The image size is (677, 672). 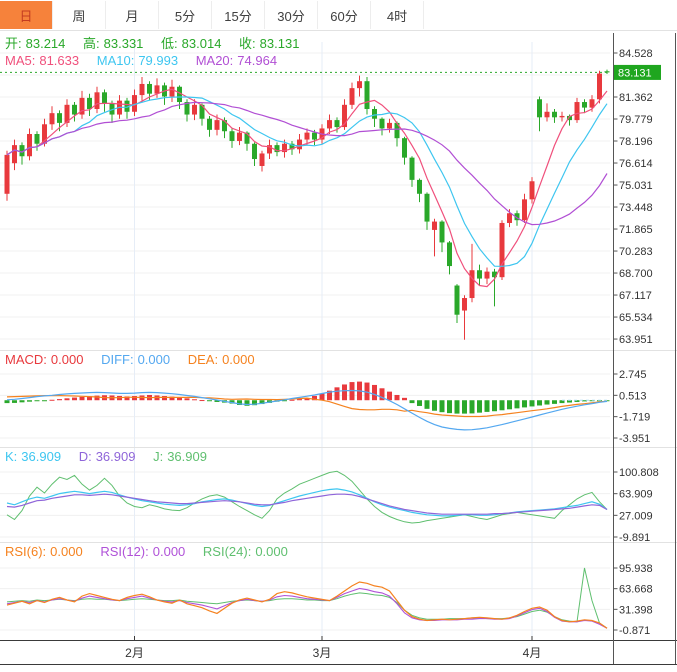 What do you see at coordinates (307, 504) in the screenshot?
I see `d-line` at bounding box center [307, 504].